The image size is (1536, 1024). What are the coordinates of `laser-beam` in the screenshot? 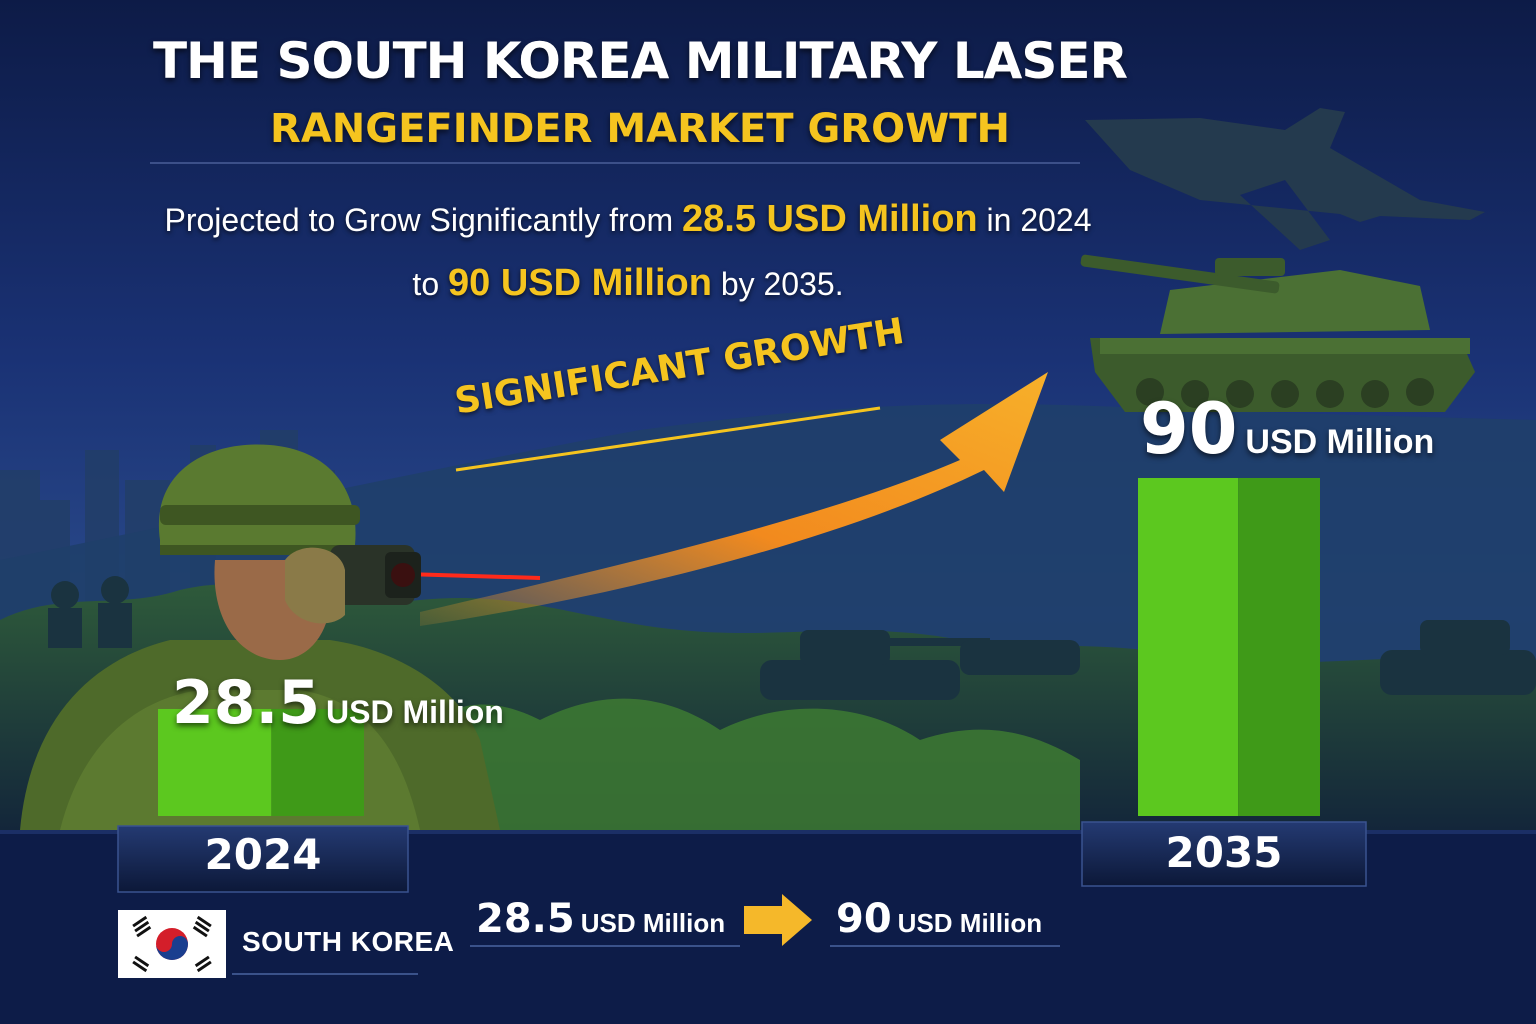 It's located at (472, 576).